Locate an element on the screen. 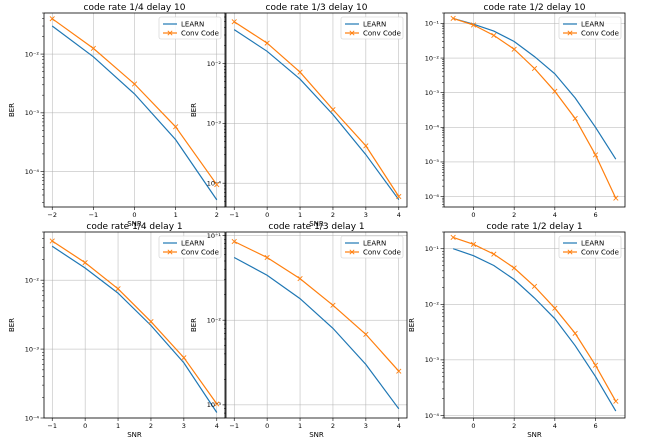 This screenshot has width=659, height=445. chart-title: code rate 1/2 delay 10 is located at coordinates (535, 8).